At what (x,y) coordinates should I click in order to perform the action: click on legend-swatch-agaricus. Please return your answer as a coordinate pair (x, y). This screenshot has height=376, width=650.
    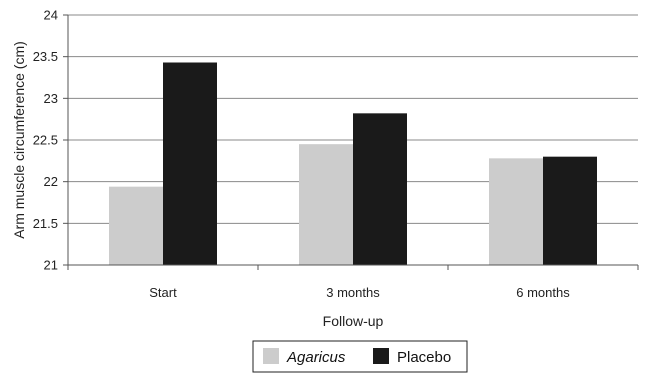
    Looking at the image, I should click on (271, 356).